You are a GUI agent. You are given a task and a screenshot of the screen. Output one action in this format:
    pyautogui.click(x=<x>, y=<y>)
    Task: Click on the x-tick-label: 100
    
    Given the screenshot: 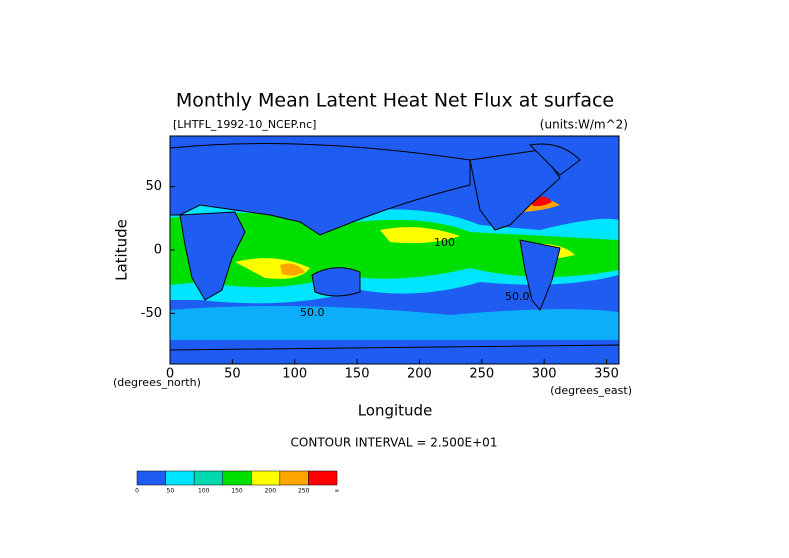 What is the action you would take?
    pyautogui.click(x=294, y=374)
    